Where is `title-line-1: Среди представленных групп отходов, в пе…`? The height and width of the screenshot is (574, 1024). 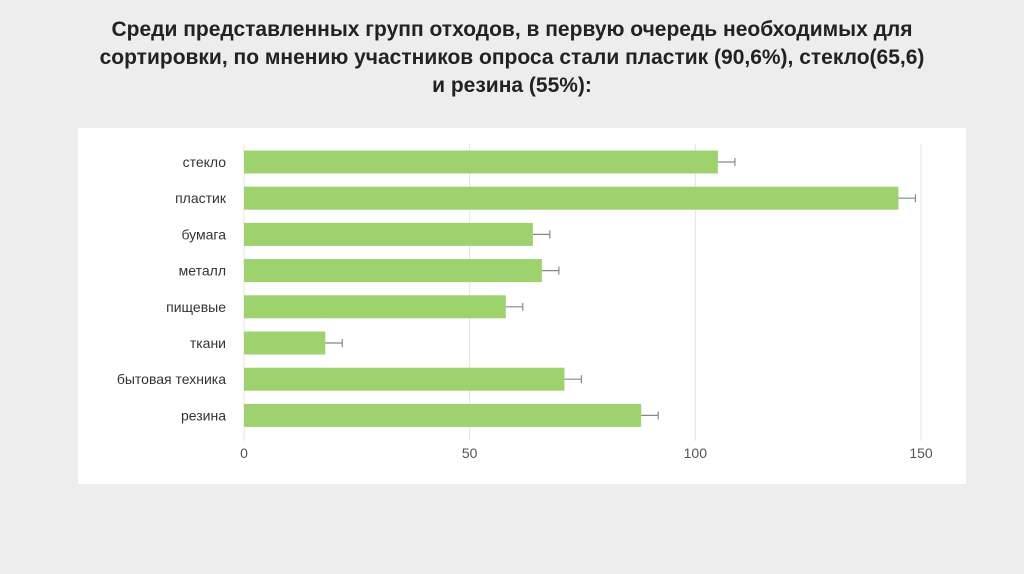
title-line-1: Среди представленных групп отходов, в пе… is located at coordinates (512, 29).